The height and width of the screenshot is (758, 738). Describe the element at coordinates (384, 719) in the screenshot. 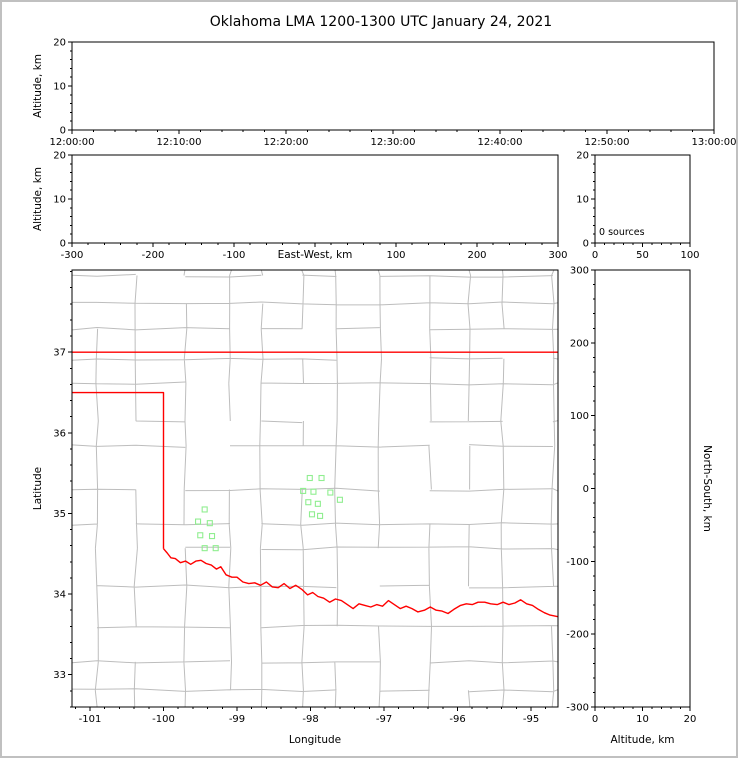

I see `tick-label: -97` at that location.